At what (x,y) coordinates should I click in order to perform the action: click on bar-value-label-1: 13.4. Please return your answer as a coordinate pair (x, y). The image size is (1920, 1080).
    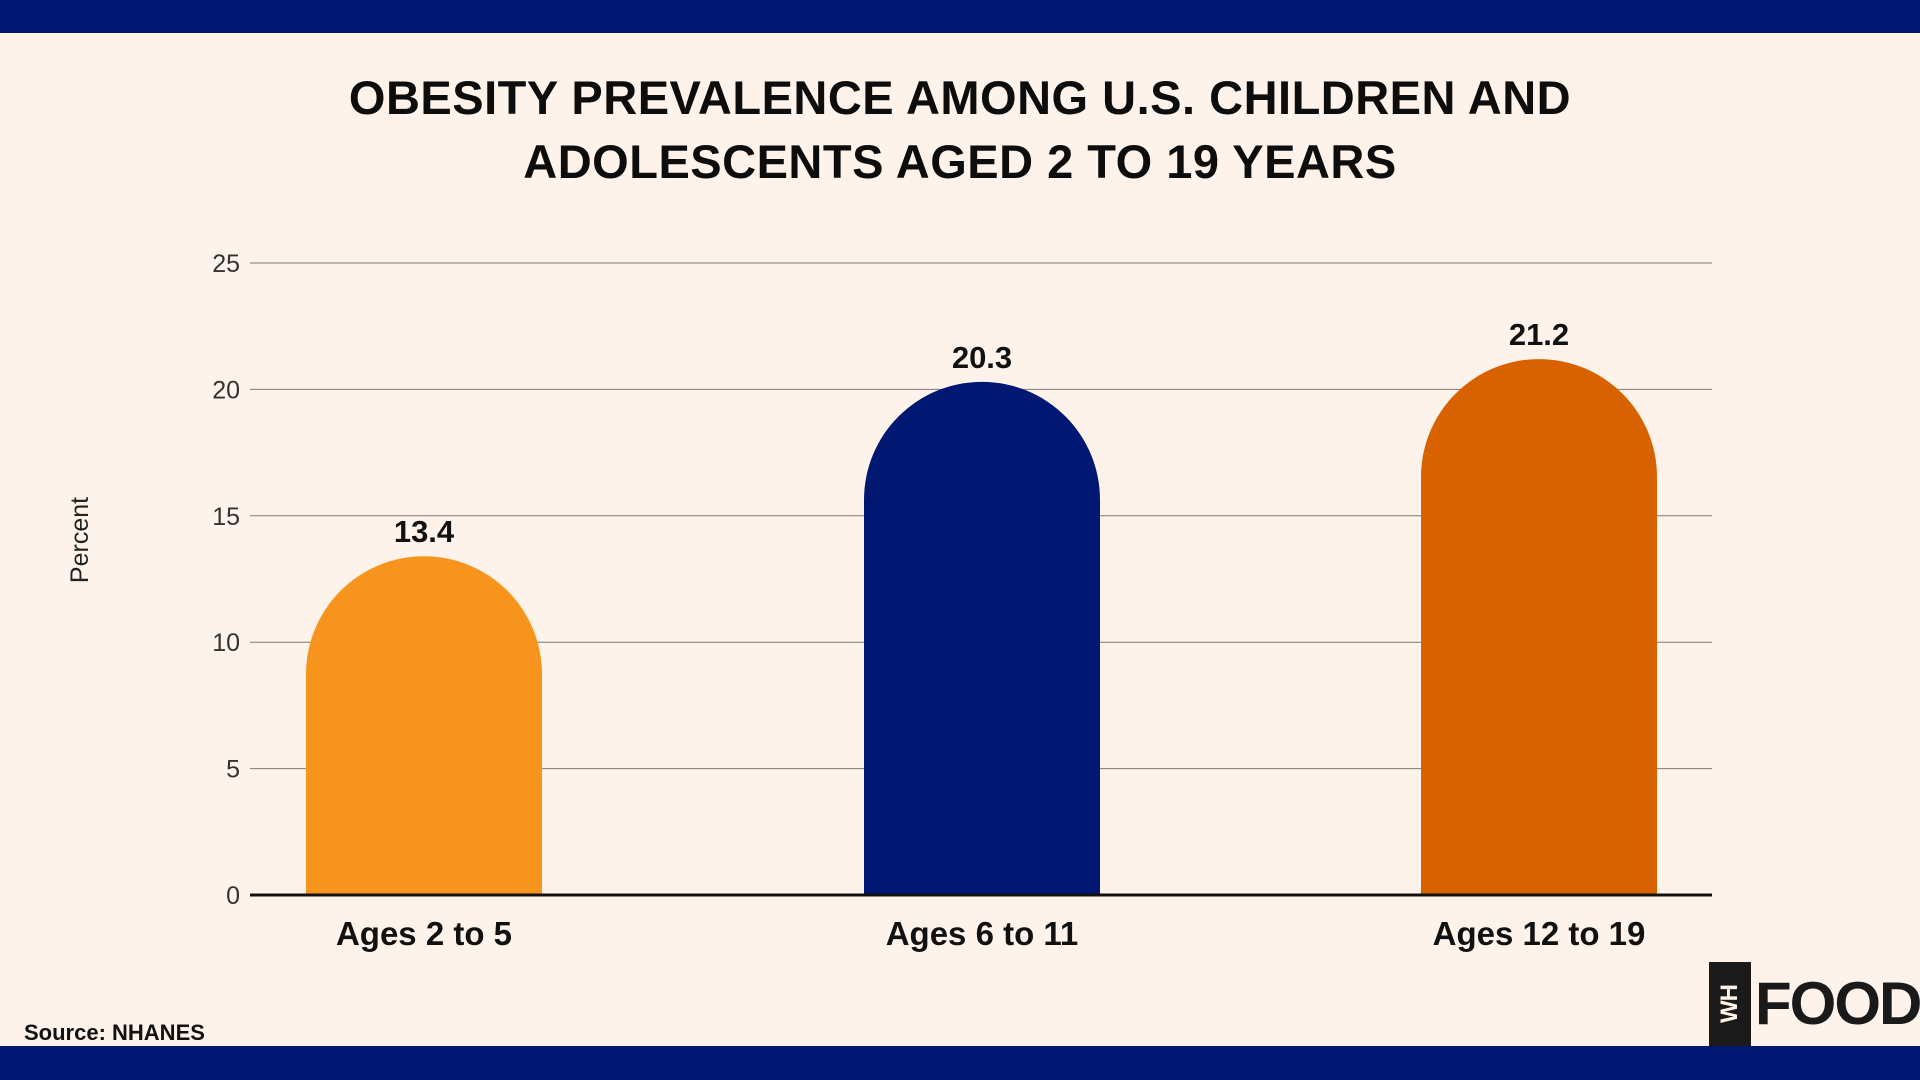
    Looking at the image, I should click on (424, 531).